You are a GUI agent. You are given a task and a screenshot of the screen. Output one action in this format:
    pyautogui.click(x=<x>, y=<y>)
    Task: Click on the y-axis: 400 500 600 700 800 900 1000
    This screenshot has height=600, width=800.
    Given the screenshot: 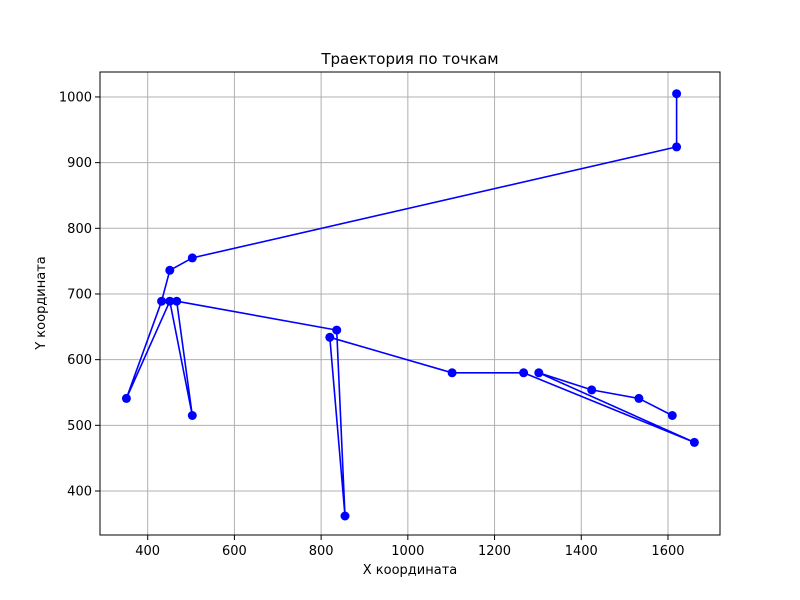 What is the action you would take?
    pyautogui.click(x=79, y=294)
    